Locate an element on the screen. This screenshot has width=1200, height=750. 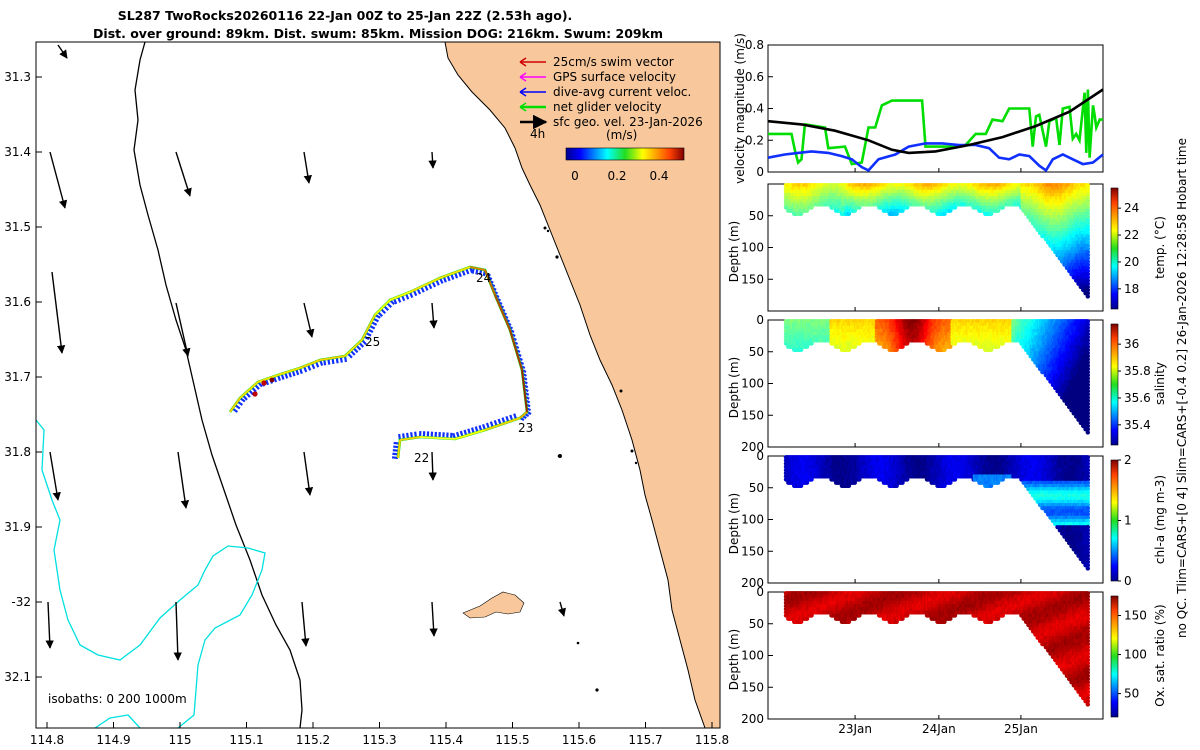
section-ylabel: Depth (m) is located at coordinates (734, 251).